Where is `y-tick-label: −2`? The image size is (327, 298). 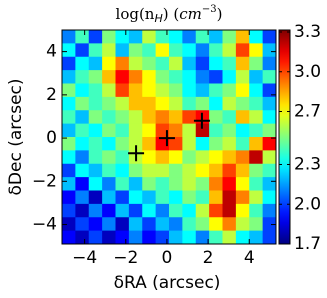
y-tick-label: −2 is located at coordinates (44, 181).